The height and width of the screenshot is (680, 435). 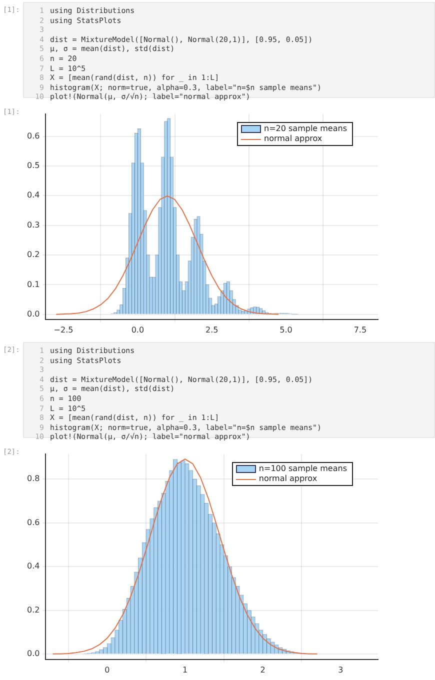 What do you see at coordinates (360, 329) in the screenshot?
I see `x-tick-label: 7.5` at bounding box center [360, 329].